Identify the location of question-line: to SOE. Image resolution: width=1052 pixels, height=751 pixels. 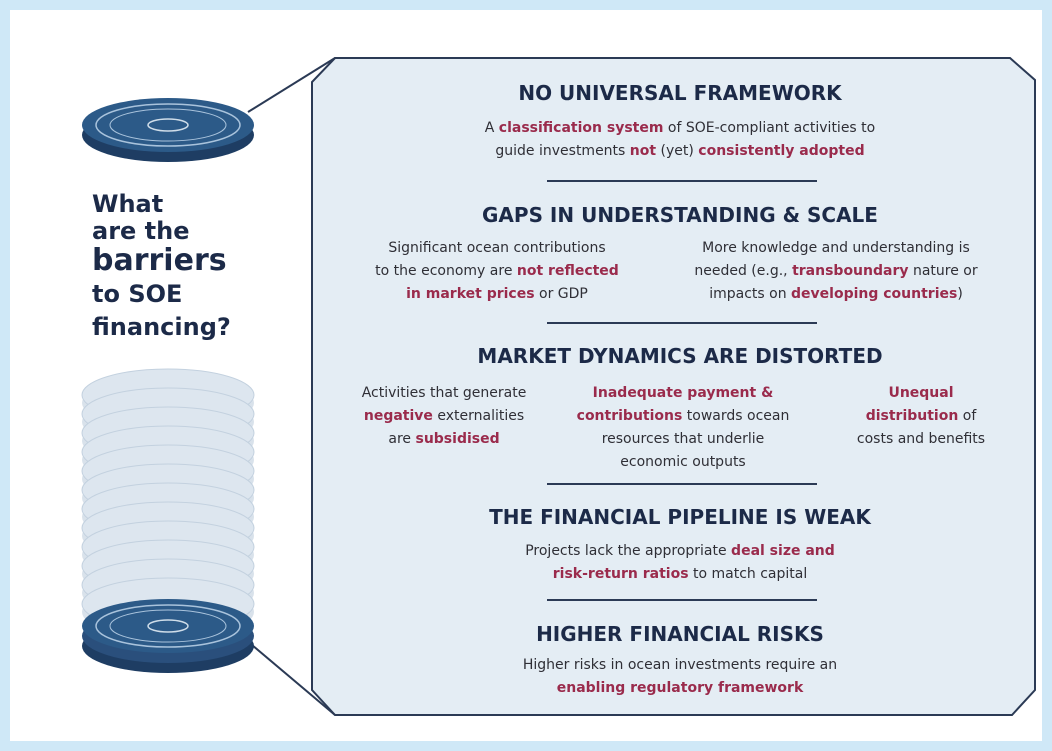
(137, 294).